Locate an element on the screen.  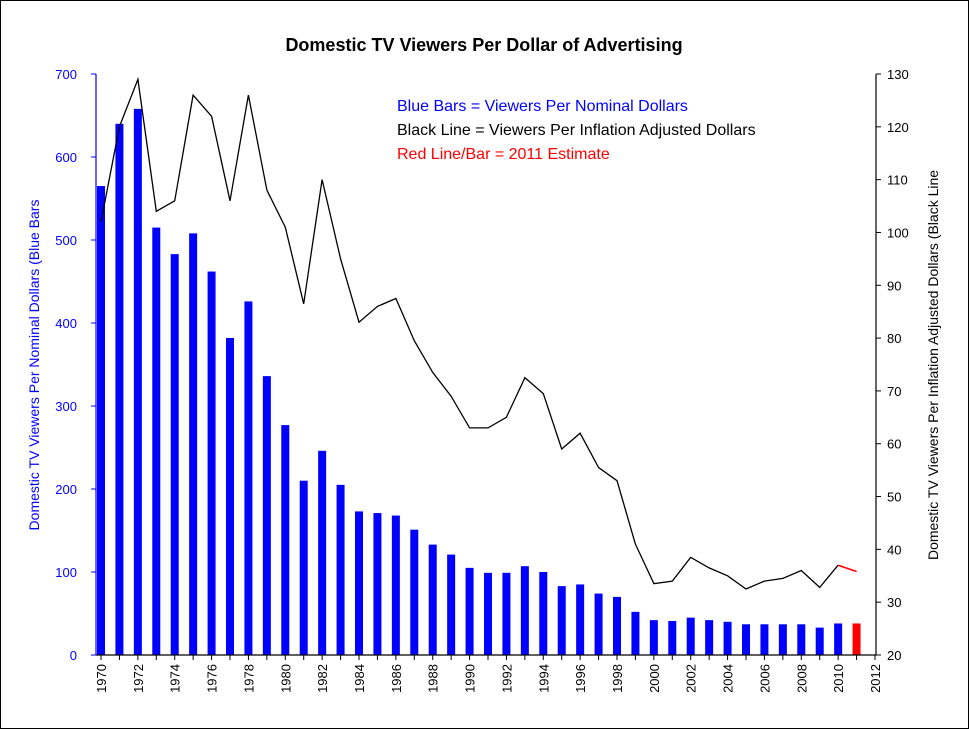
bar-1990 is located at coordinates (469, 611).